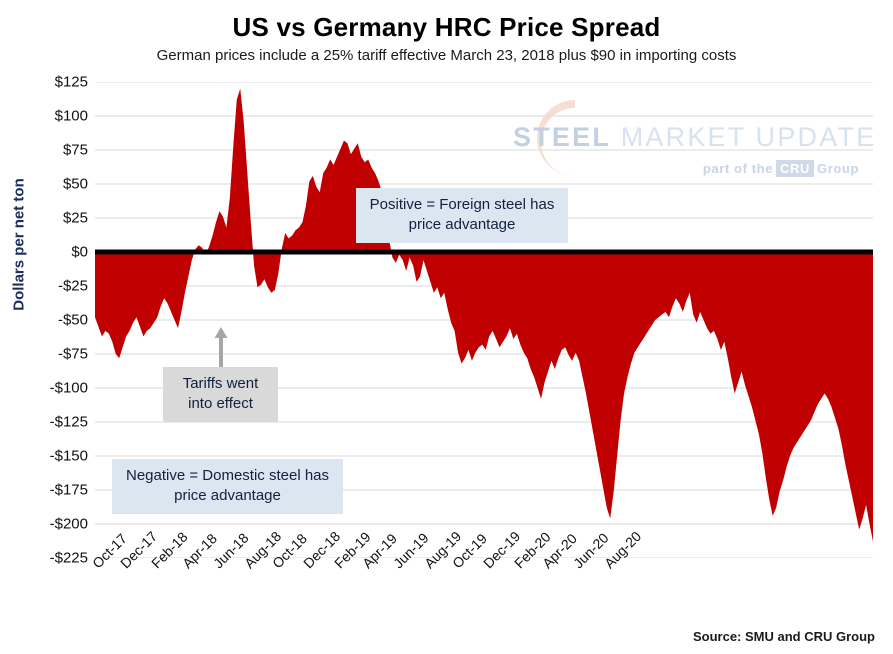 The height and width of the screenshot is (654, 893). I want to click on callout-tariffs-went-into-effect: Tariffs went into effect, so click(220, 395).